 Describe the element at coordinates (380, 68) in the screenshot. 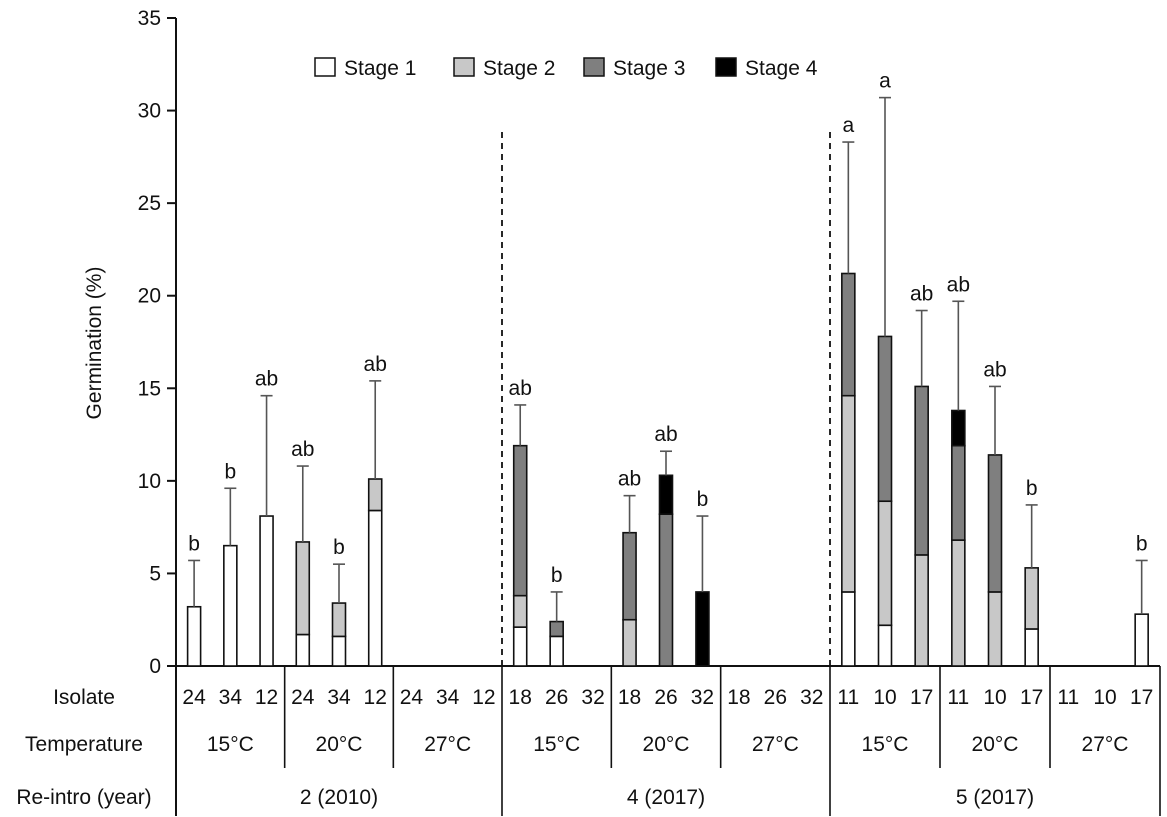

I see `legend-label-stage-1: Stage 1` at that location.